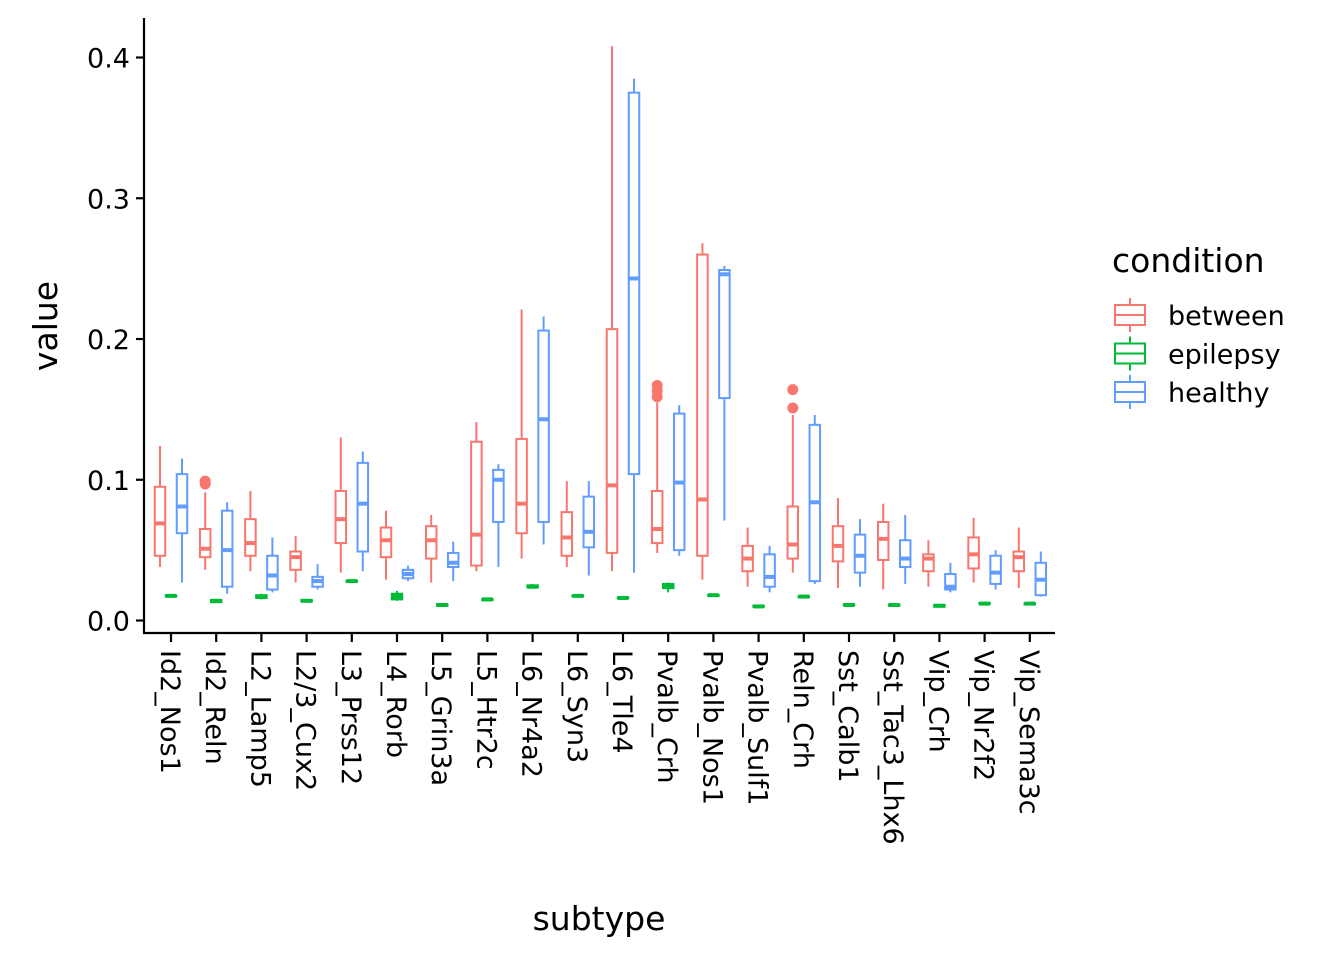 The width and height of the screenshot is (1344, 960). Describe the element at coordinates (1224, 355) in the screenshot. I see `legend-label-epilepsy: epilepsy` at that location.